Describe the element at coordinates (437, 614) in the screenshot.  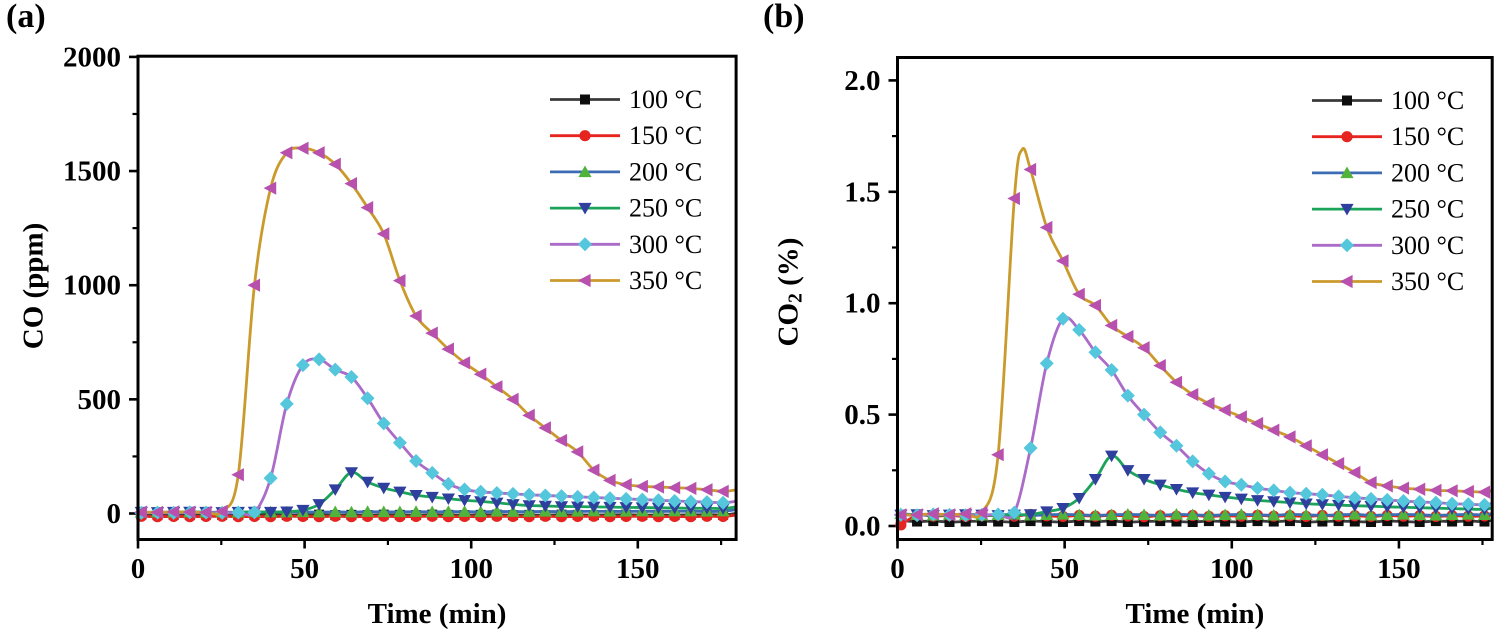
I see `panel-a-x-axis-title: Time (min)` at that location.